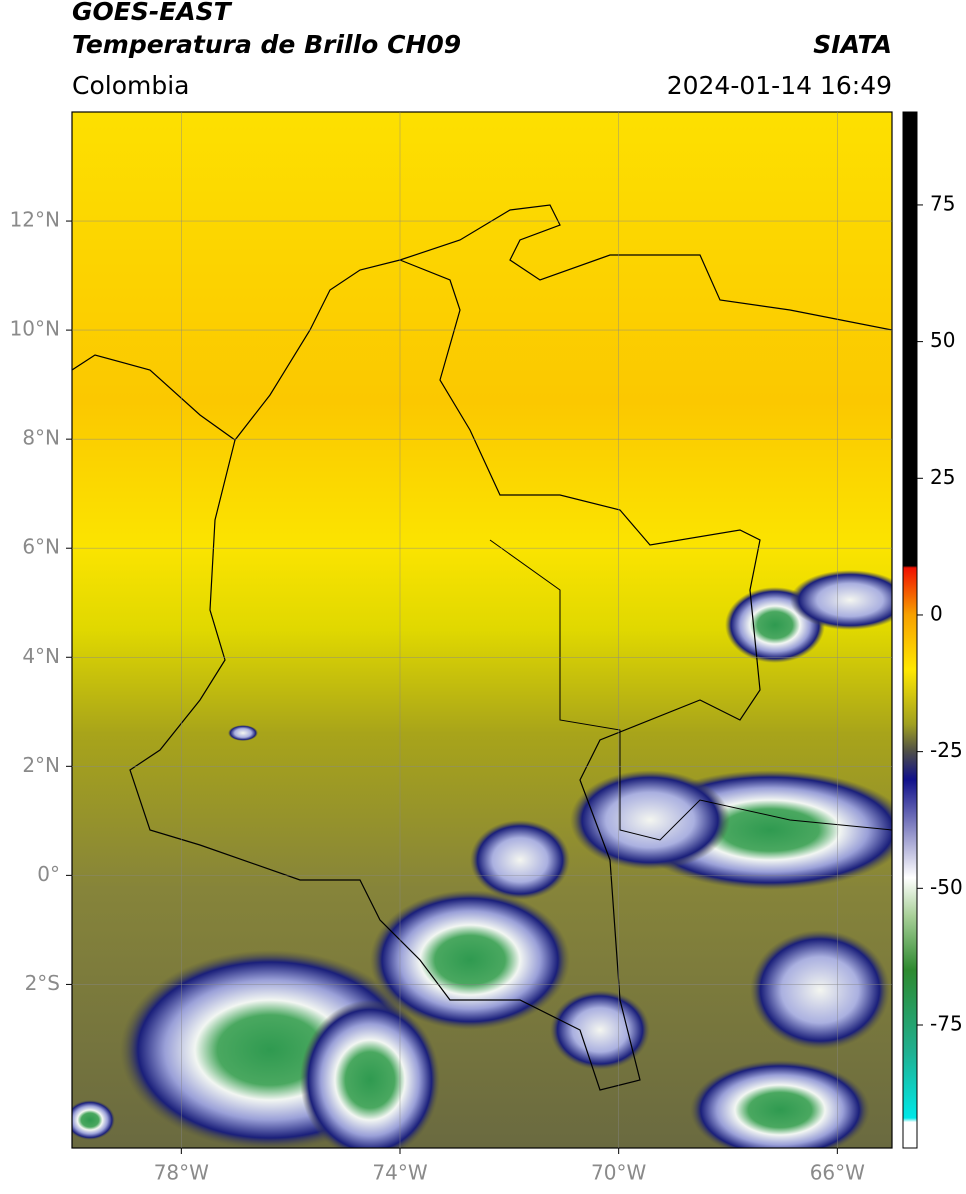 This screenshot has width=966, height=1194. Describe the element at coordinates (779, 85) in the screenshot. I see `timestamp: 2024-01-14 16:49` at that location.